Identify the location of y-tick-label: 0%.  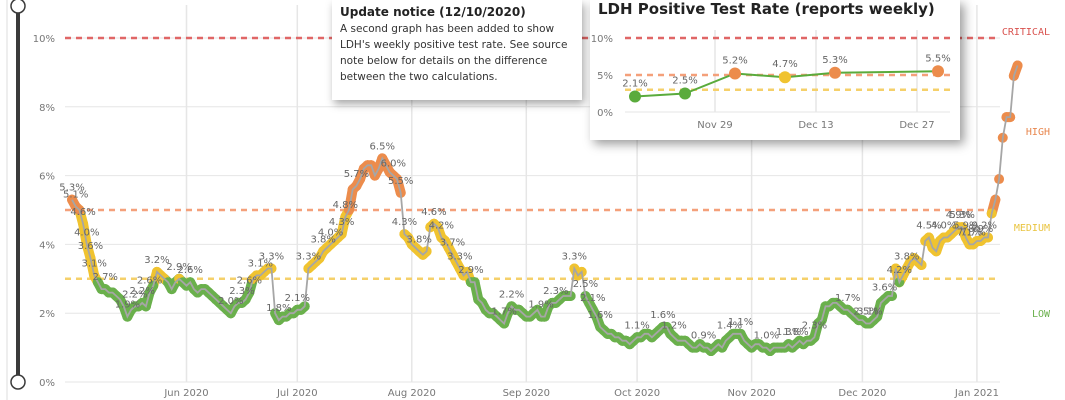
(47, 383).